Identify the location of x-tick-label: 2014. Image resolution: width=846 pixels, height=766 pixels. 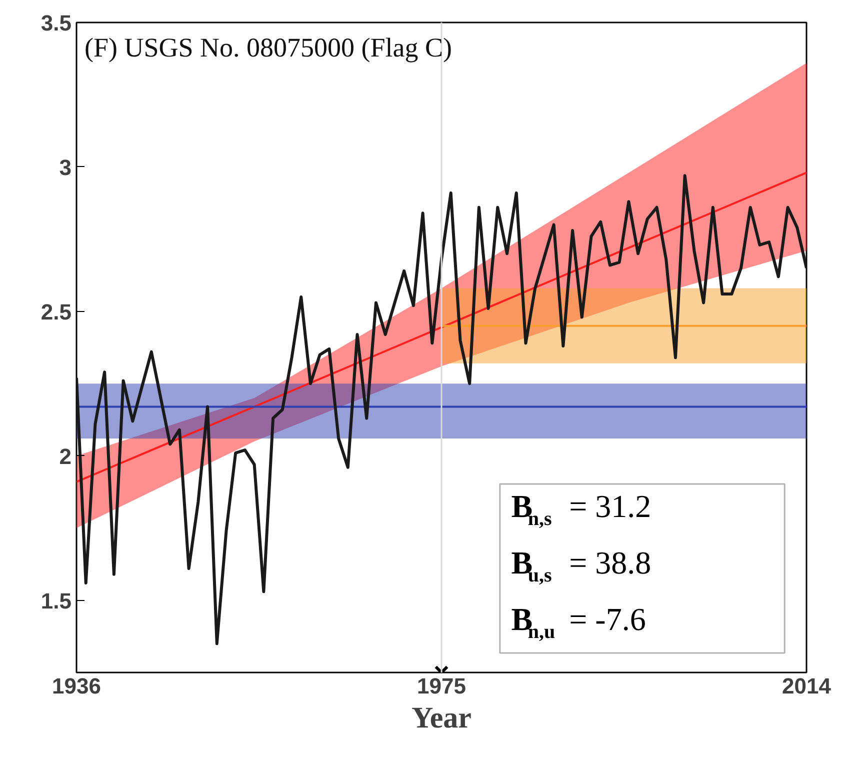
(807, 686).